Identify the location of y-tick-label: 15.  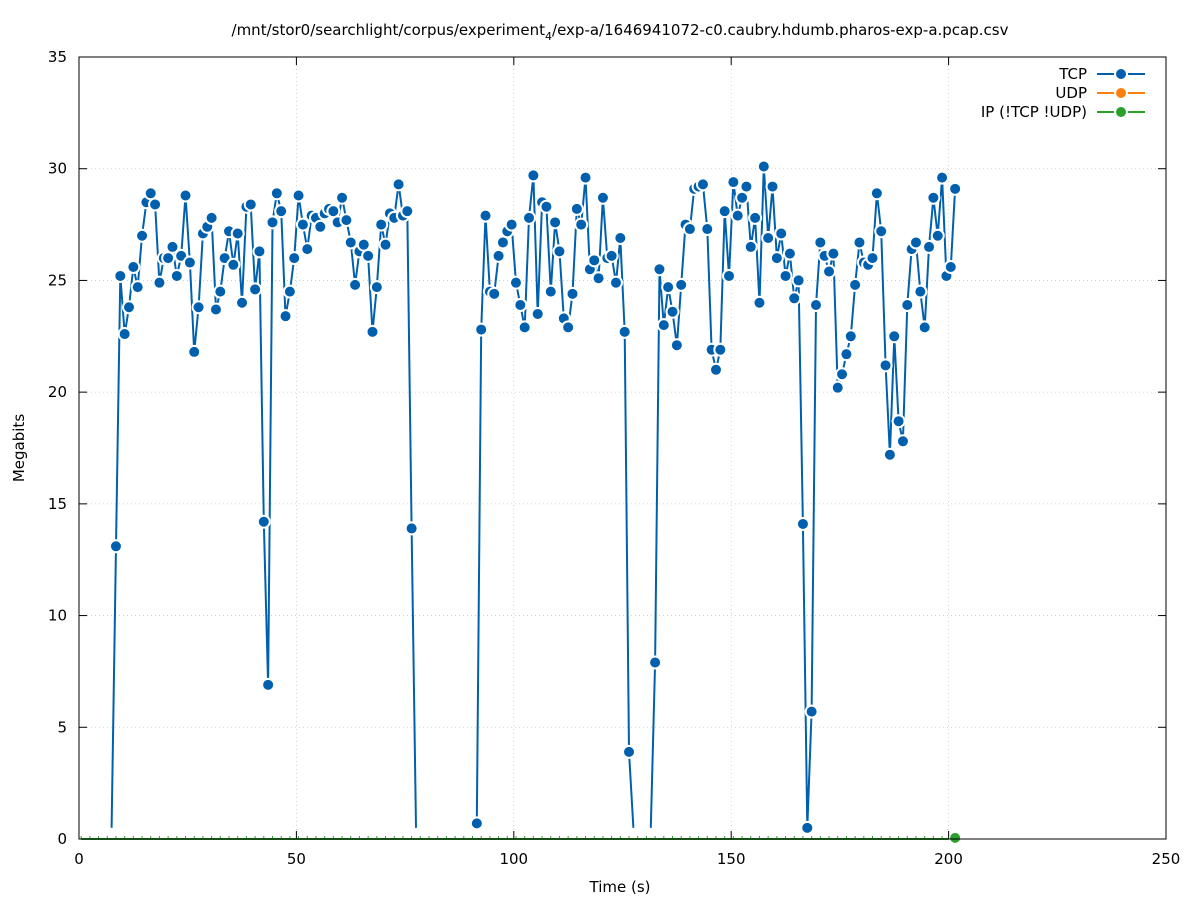
(57, 504).